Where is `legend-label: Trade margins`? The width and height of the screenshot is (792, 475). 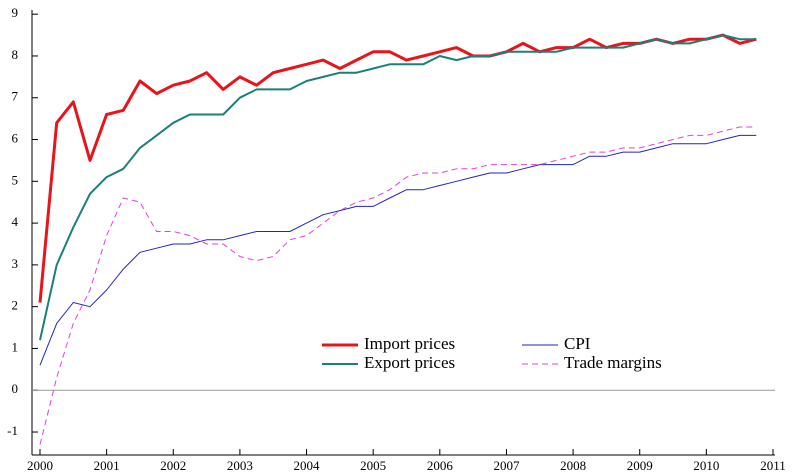 legend-label: Trade margins is located at coordinates (613, 362).